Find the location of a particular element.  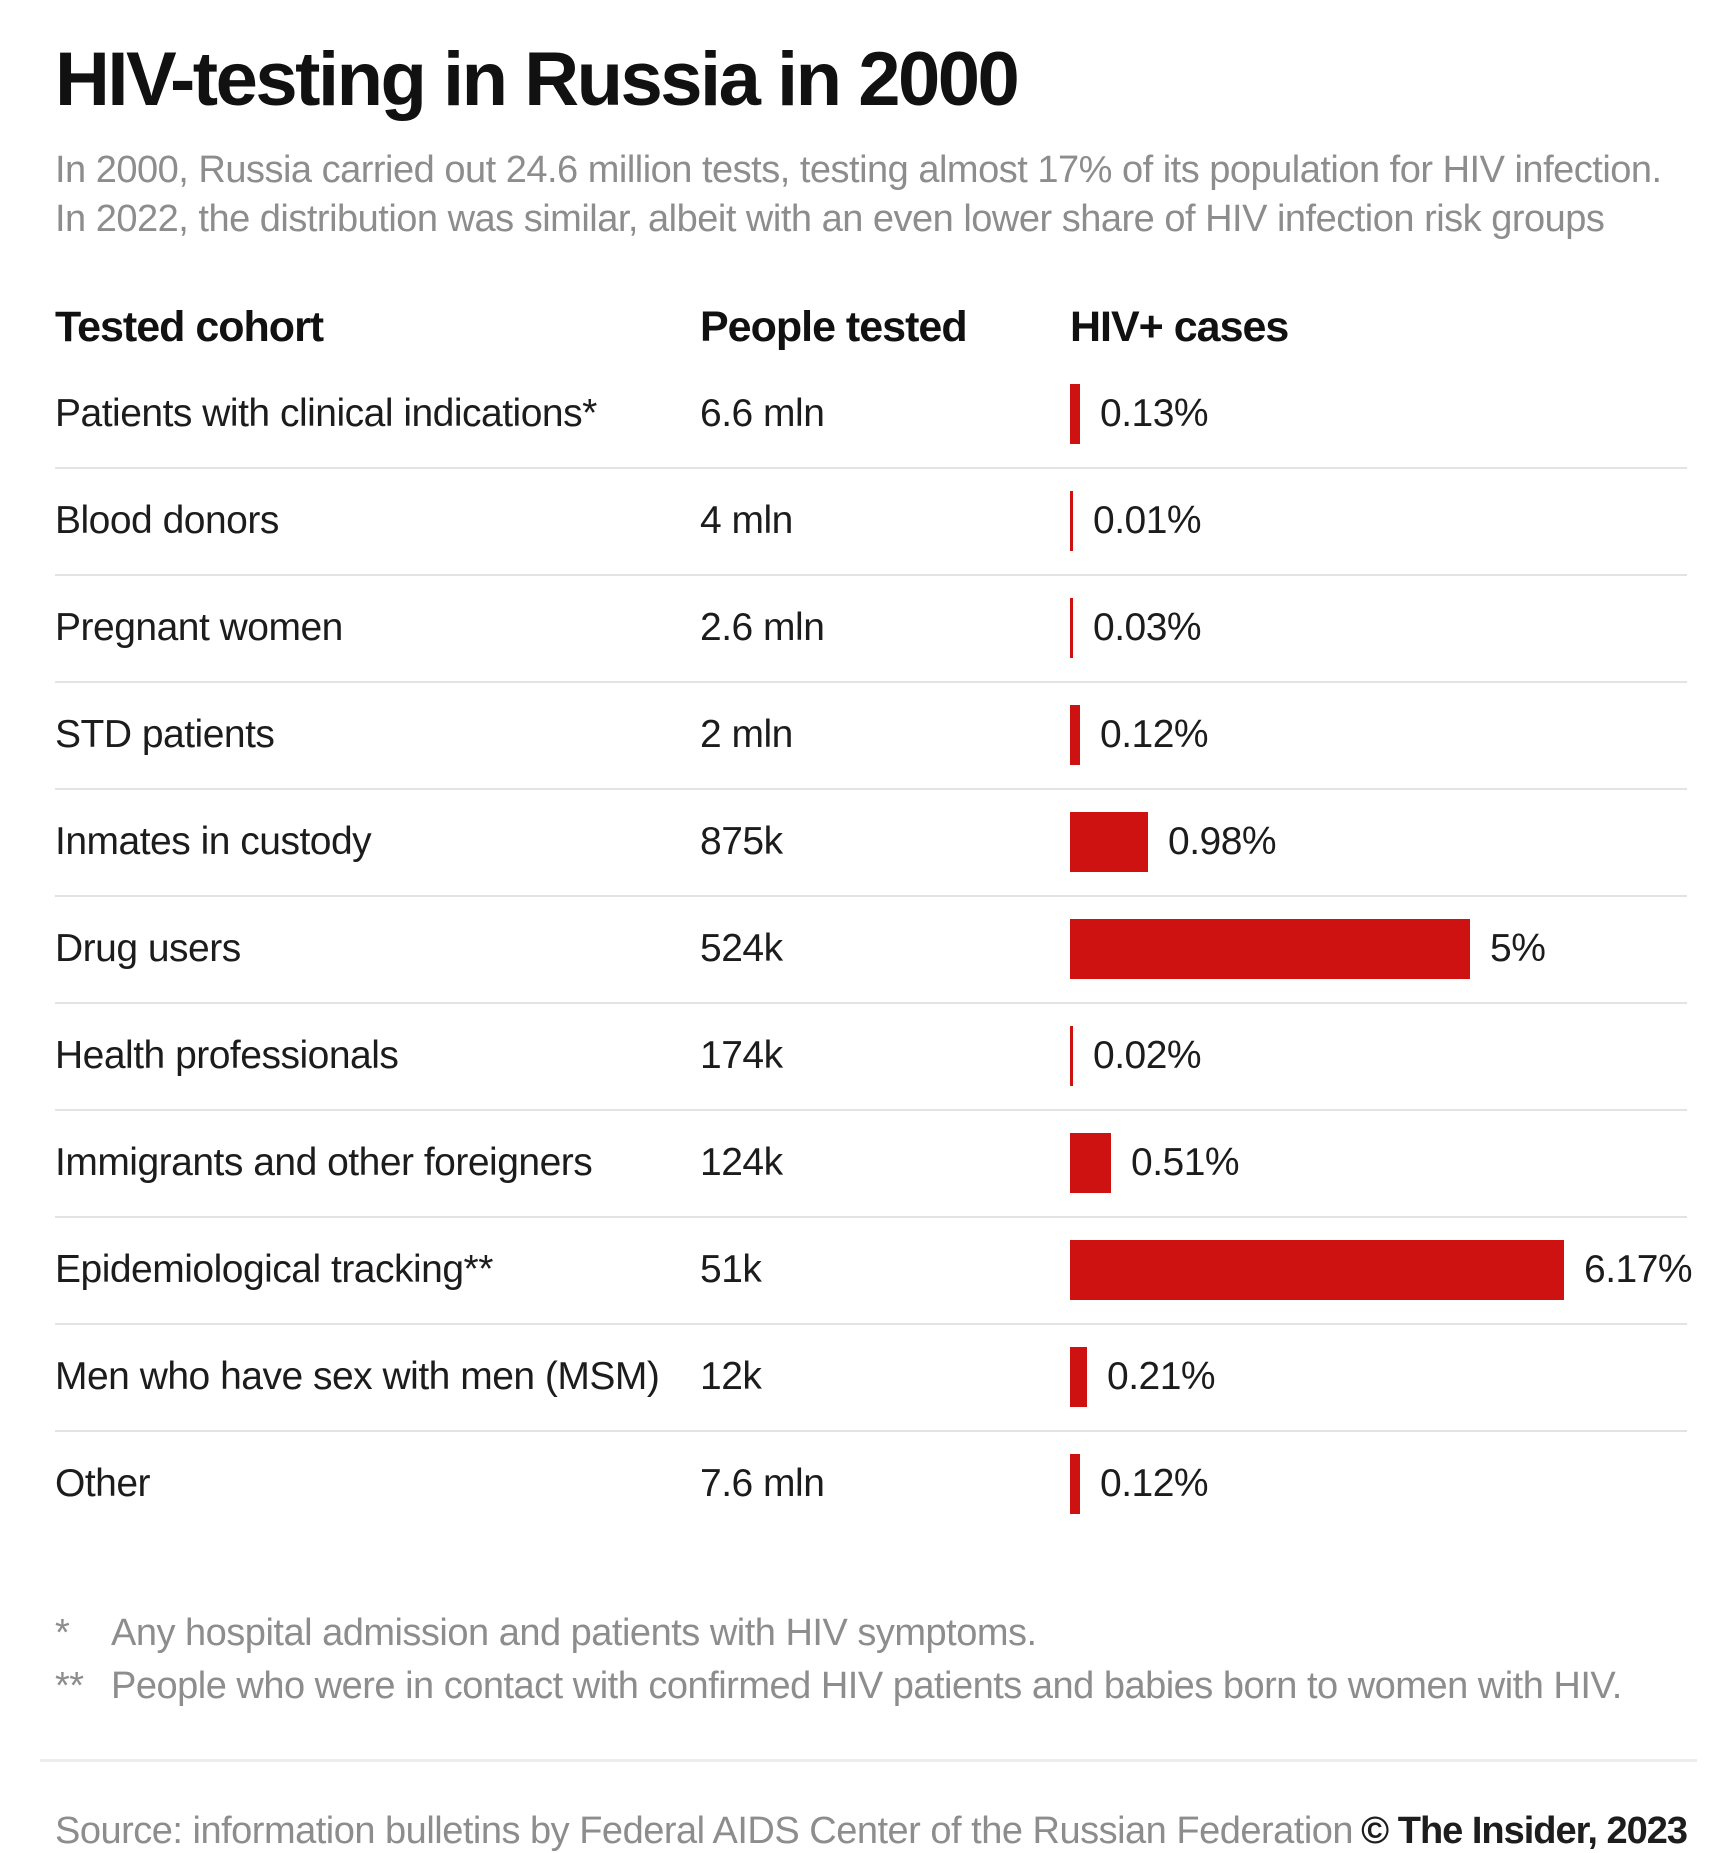

cohort-label: Men who have sex with men (MSM) is located at coordinates (357, 1377).